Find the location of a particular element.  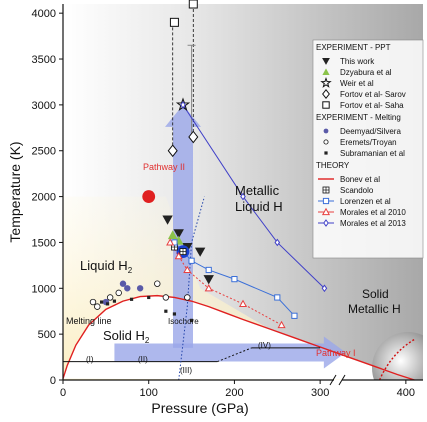

x-tick-label: 100 is located at coordinates (149, 393).